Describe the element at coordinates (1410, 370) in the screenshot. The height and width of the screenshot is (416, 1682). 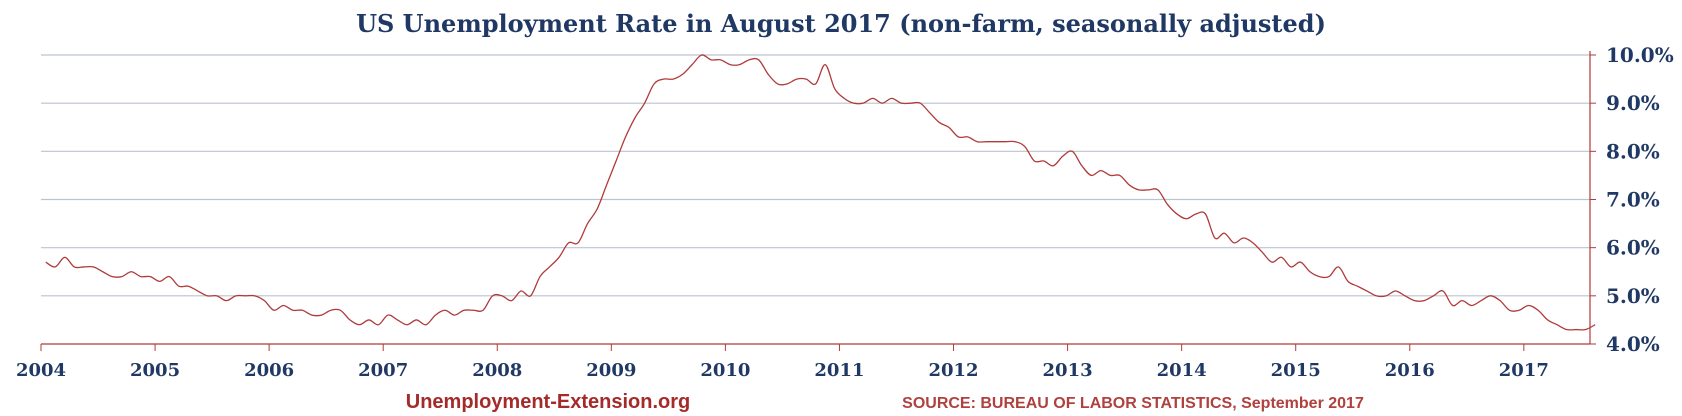
I see `x-tick-label: 2016` at that location.